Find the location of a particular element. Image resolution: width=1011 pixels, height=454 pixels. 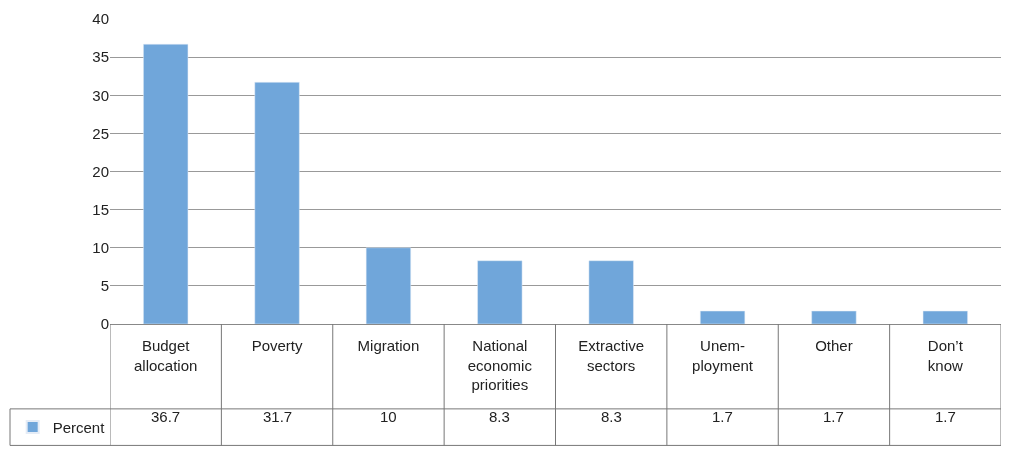

y-tick-label: 15 is located at coordinates (100, 209).